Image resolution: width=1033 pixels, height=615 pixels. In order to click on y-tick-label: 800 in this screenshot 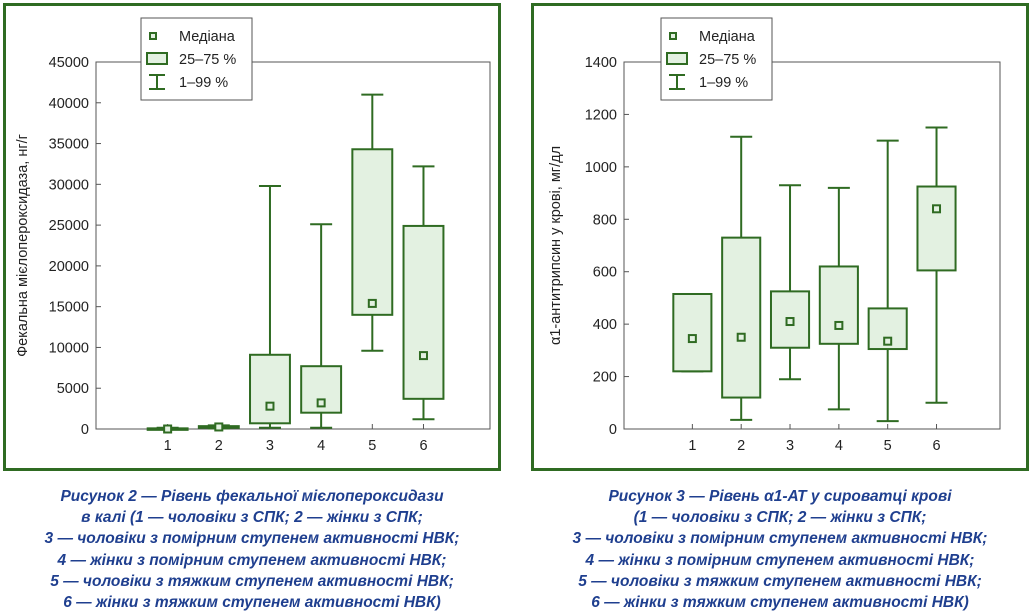, I will do `click(605, 220)`.